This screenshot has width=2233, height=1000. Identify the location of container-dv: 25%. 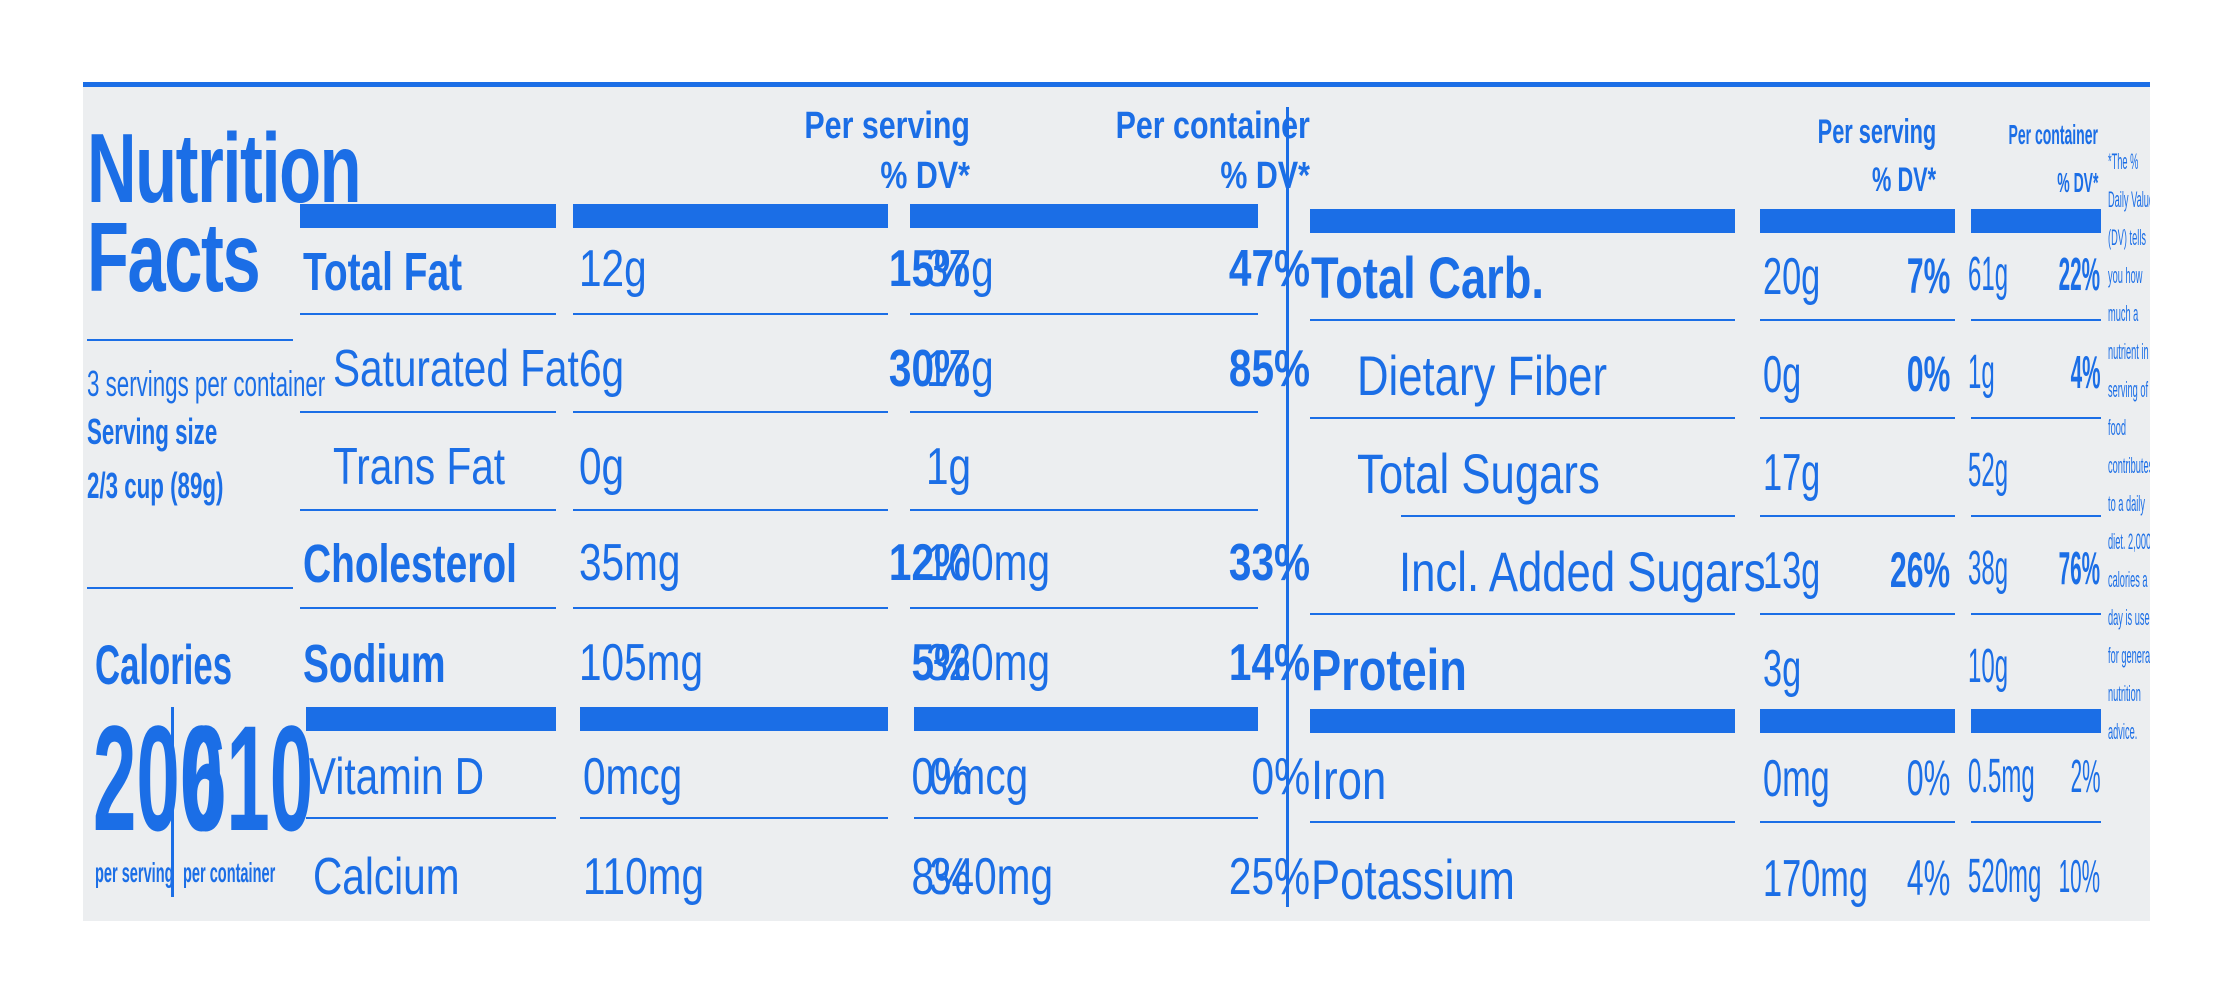
(1269, 877).